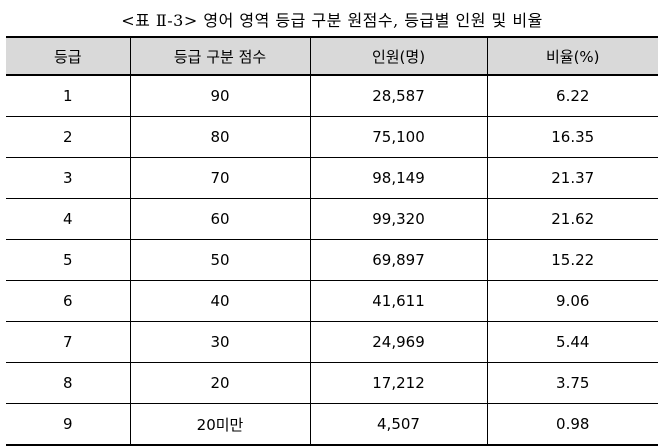 This screenshot has height=446, width=664. What do you see at coordinates (572, 342) in the screenshot?
I see `ratio-cell: 5.44` at bounding box center [572, 342].